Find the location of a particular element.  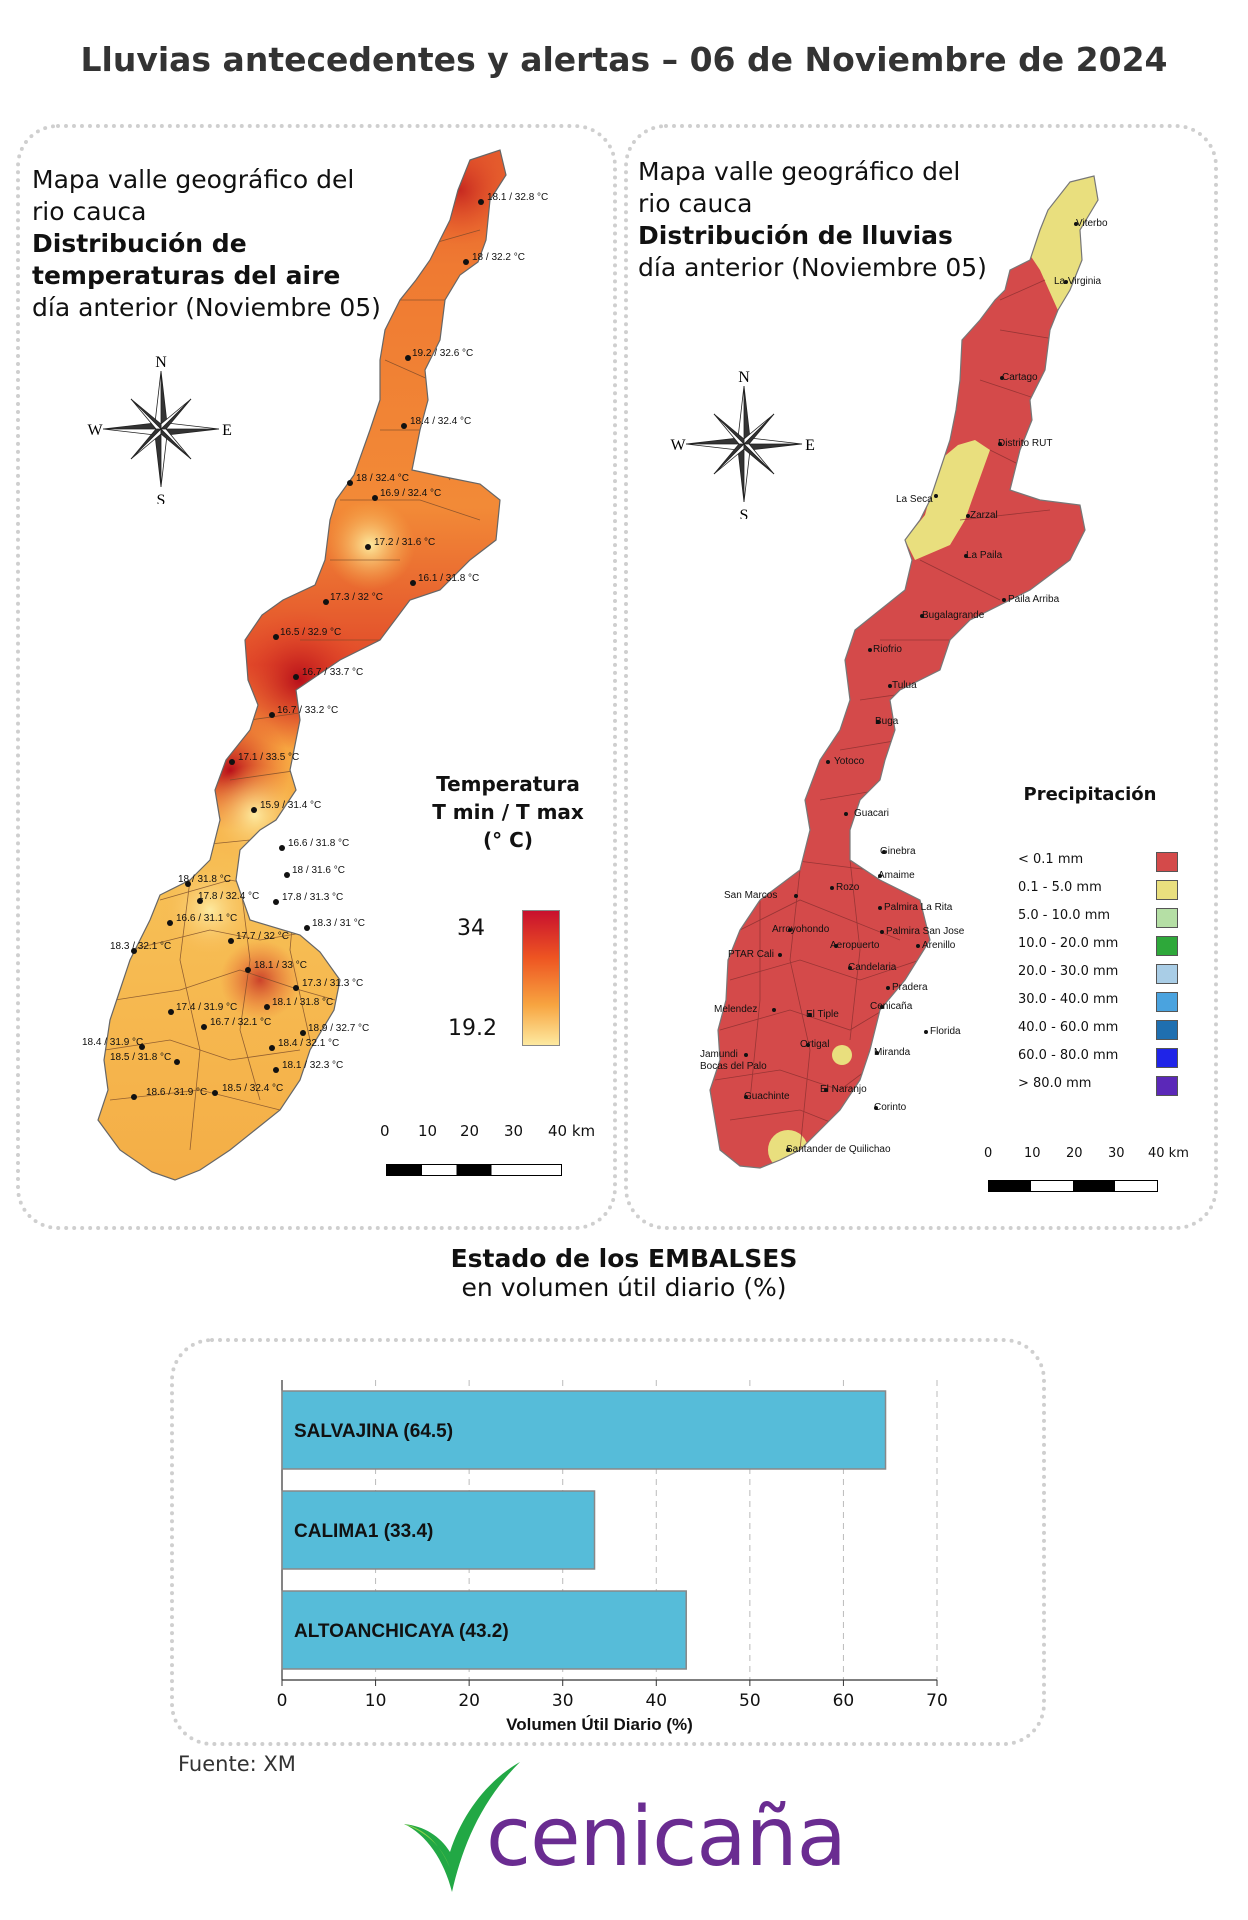

station-label: 16.7 / 33.7 °C is located at coordinates (332, 672).